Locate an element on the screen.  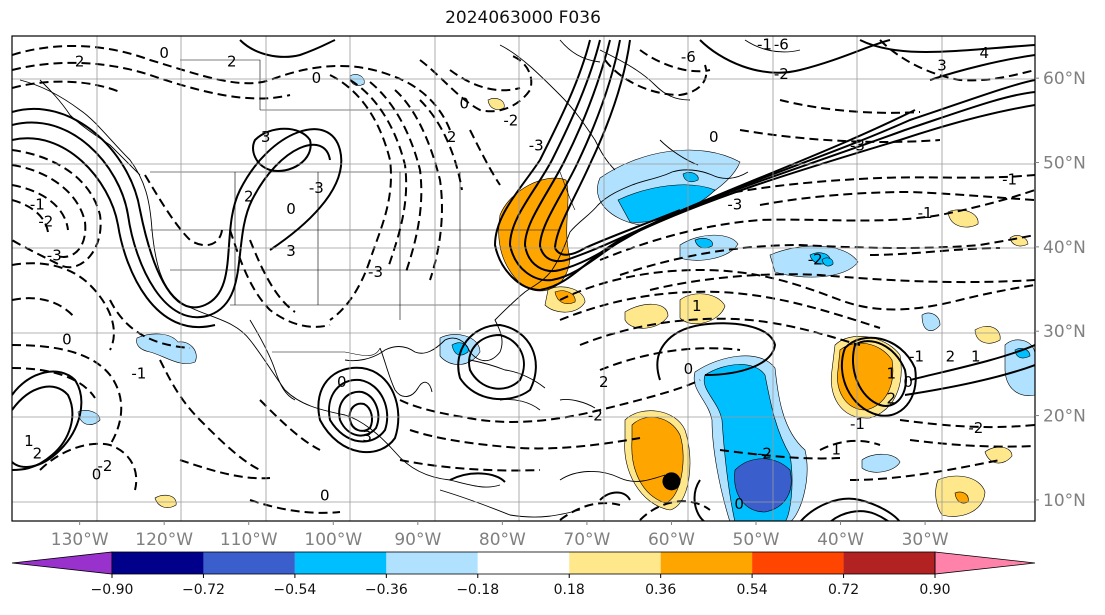
lon-tick-label: 90°W is located at coordinates (417, 540).